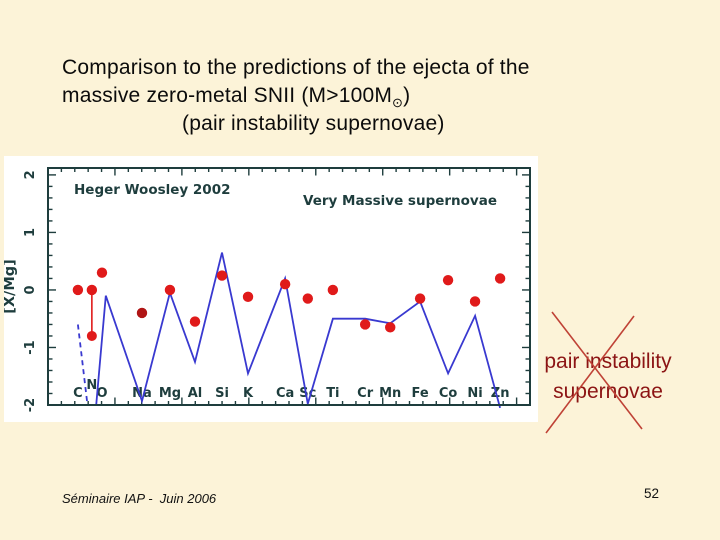 The height and width of the screenshot is (540, 720). I want to click on sun-symbol: ⊙, so click(398, 103).